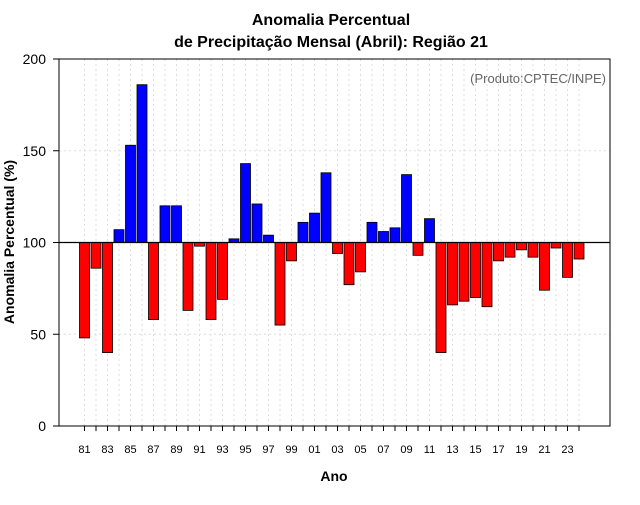  What do you see at coordinates (333, 476) in the screenshot?
I see `x-axis-label: Ano` at bounding box center [333, 476].